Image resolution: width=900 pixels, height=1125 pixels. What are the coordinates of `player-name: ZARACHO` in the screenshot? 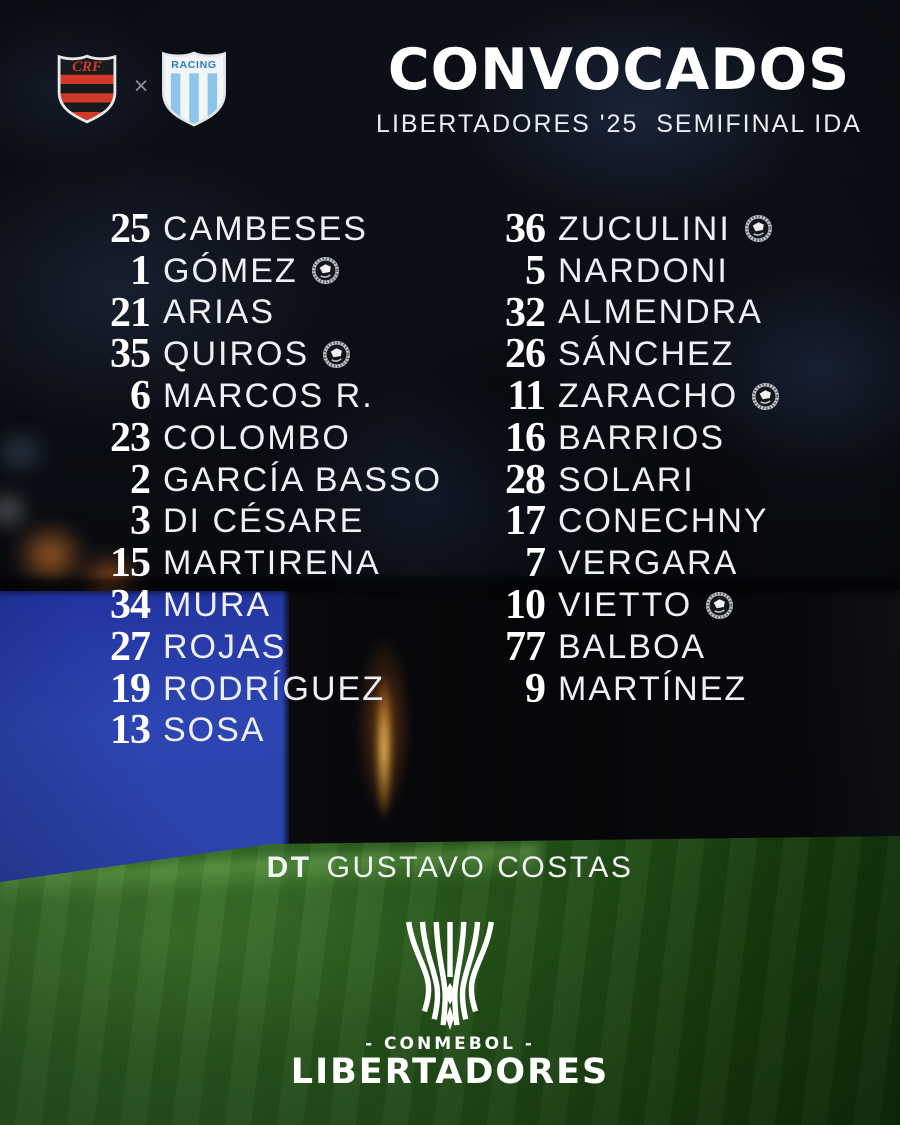 It's located at (648, 396).